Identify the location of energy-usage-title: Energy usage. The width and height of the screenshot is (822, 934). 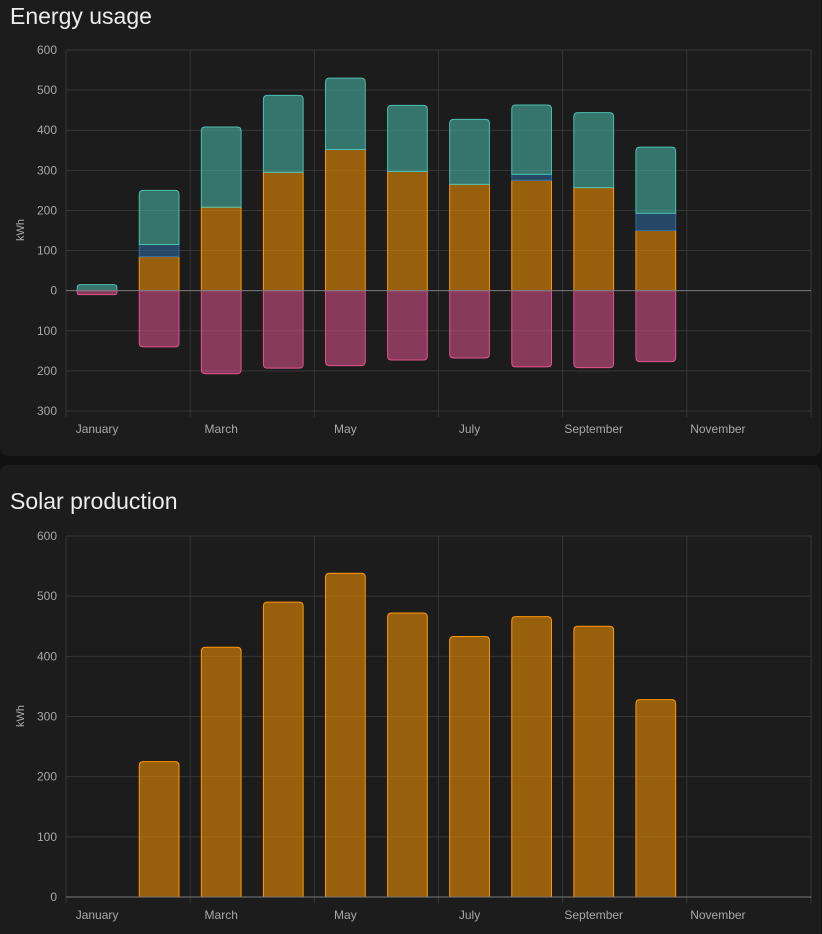
(81, 16).